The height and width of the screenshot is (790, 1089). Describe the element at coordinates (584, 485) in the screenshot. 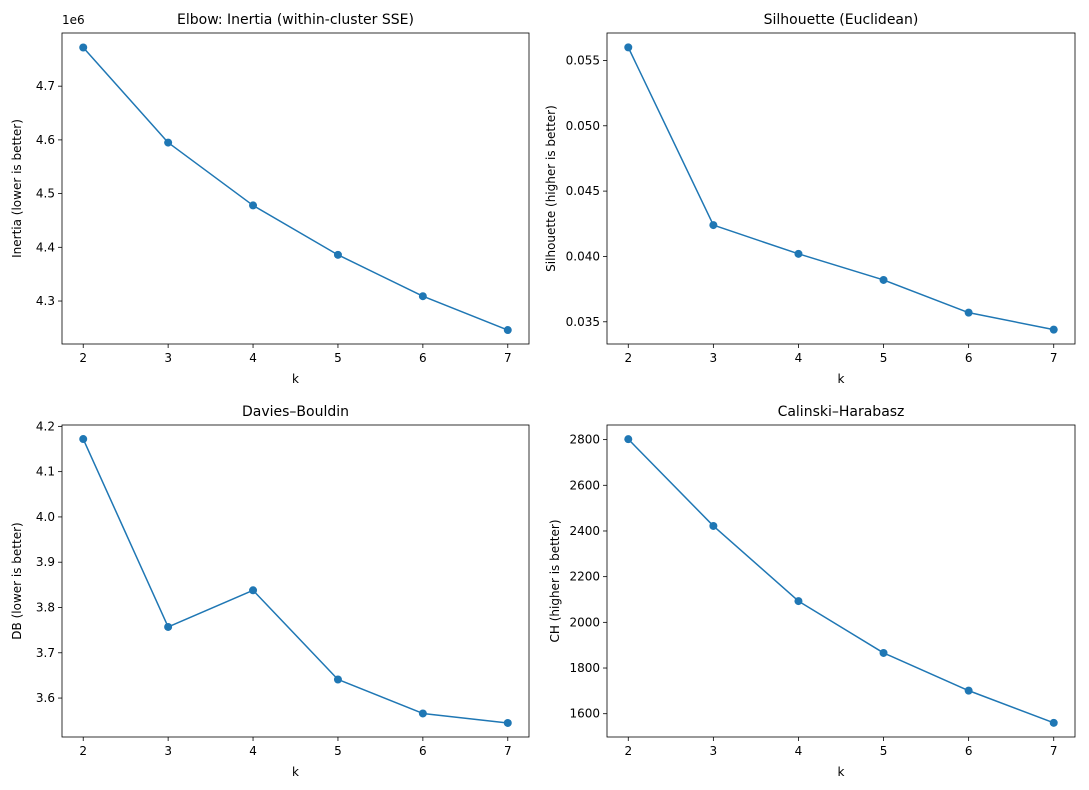

I see `y-tick-label: 2600` at that location.